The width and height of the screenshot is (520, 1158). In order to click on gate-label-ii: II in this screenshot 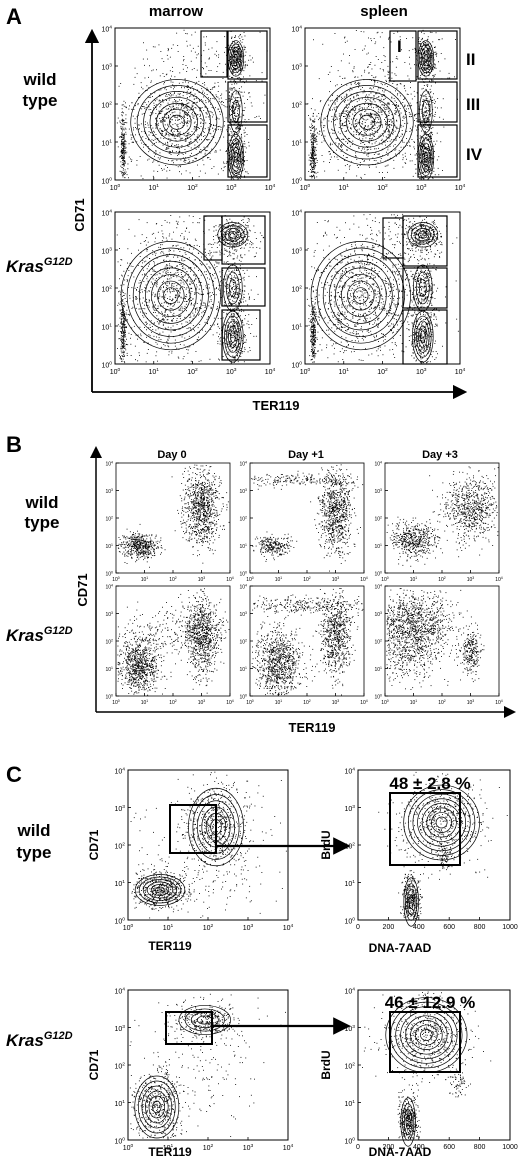, I will do `click(470, 59)`.